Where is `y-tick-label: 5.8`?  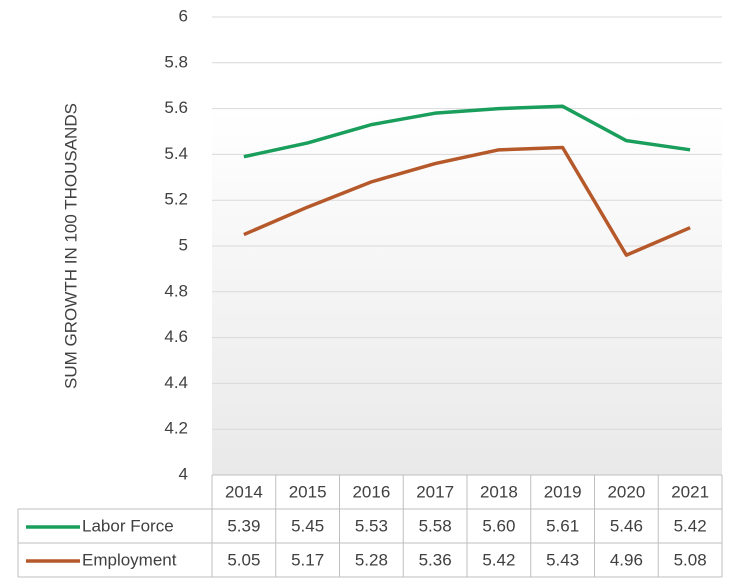
y-tick-label: 5.8 is located at coordinates (176, 61).